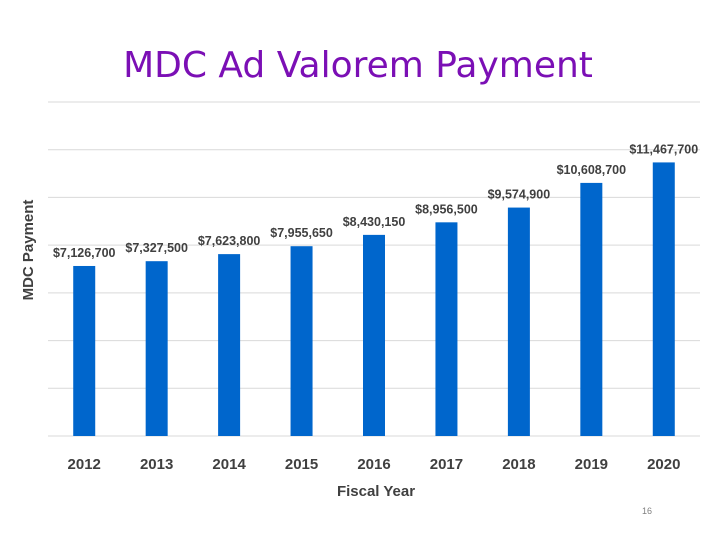  I want to click on slide-title: MDC Ad Valorem Payment, so click(358, 65).